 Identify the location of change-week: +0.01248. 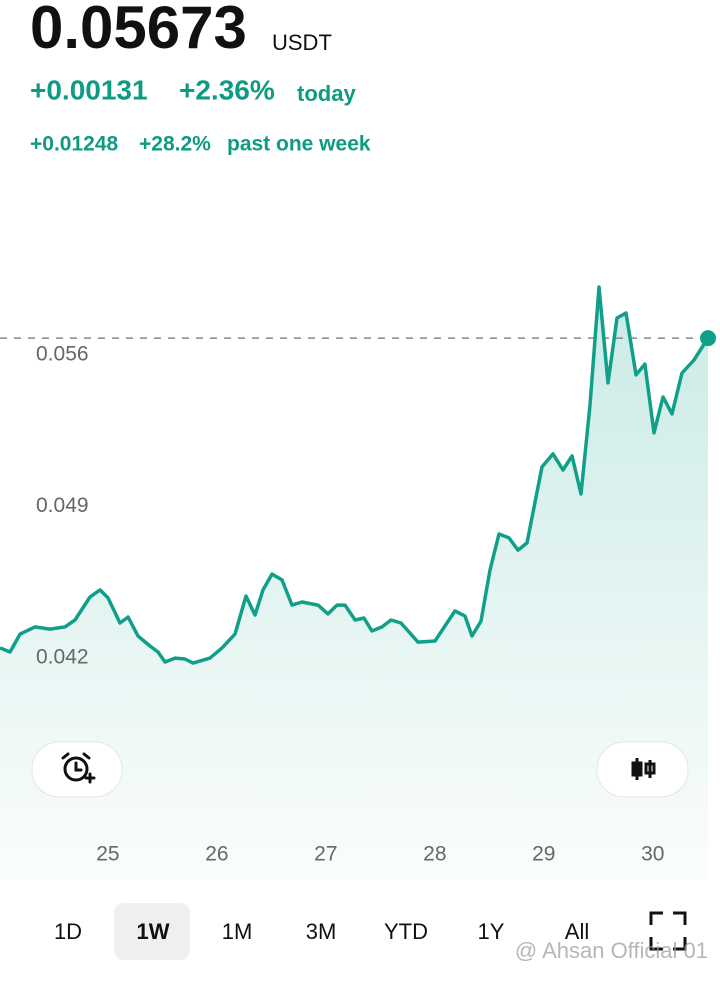
(74, 144).